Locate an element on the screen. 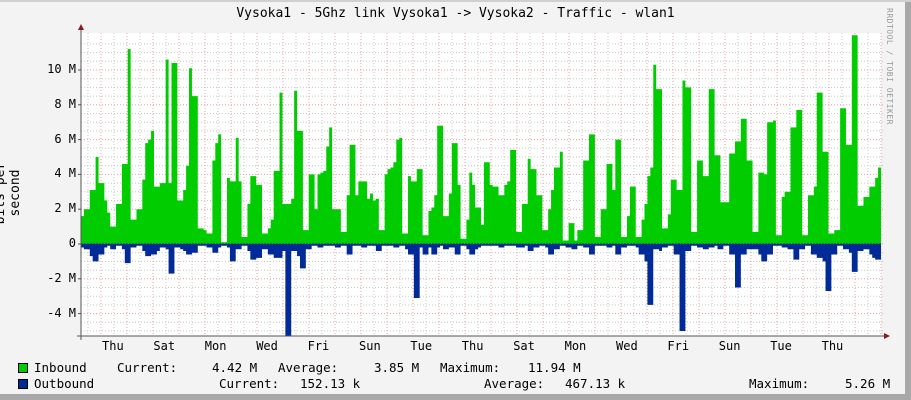  inbound-maximum-value: 11.94 M is located at coordinates (554, 367).